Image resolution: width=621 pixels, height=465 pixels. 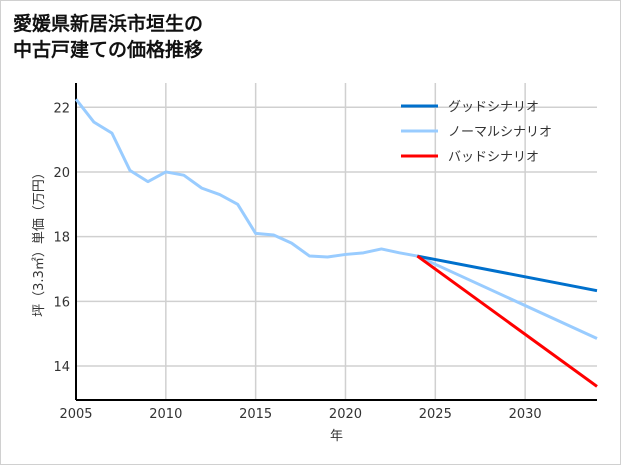 I want to click on x-axis-label: 年, so click(x=336, y=436).